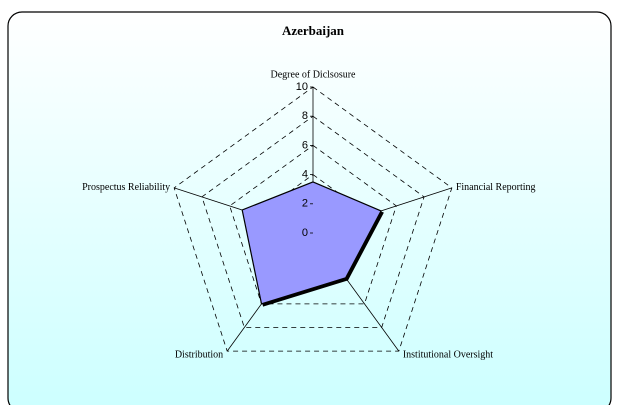 The height and width of the screenshot is (405, 621). Describe the element at coordinates (302, 87) in the screenshot. I see `r-tick-label: 10` at that location.